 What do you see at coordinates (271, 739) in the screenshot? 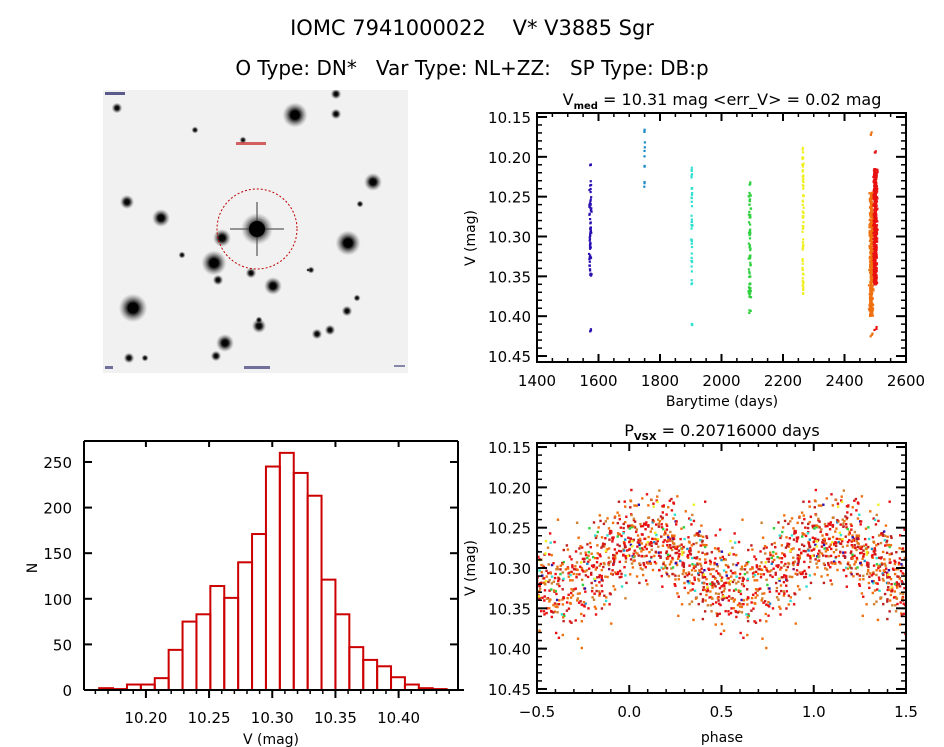
I see `histogram-xlabel: V (mag)` at bounding box center [271, 739].